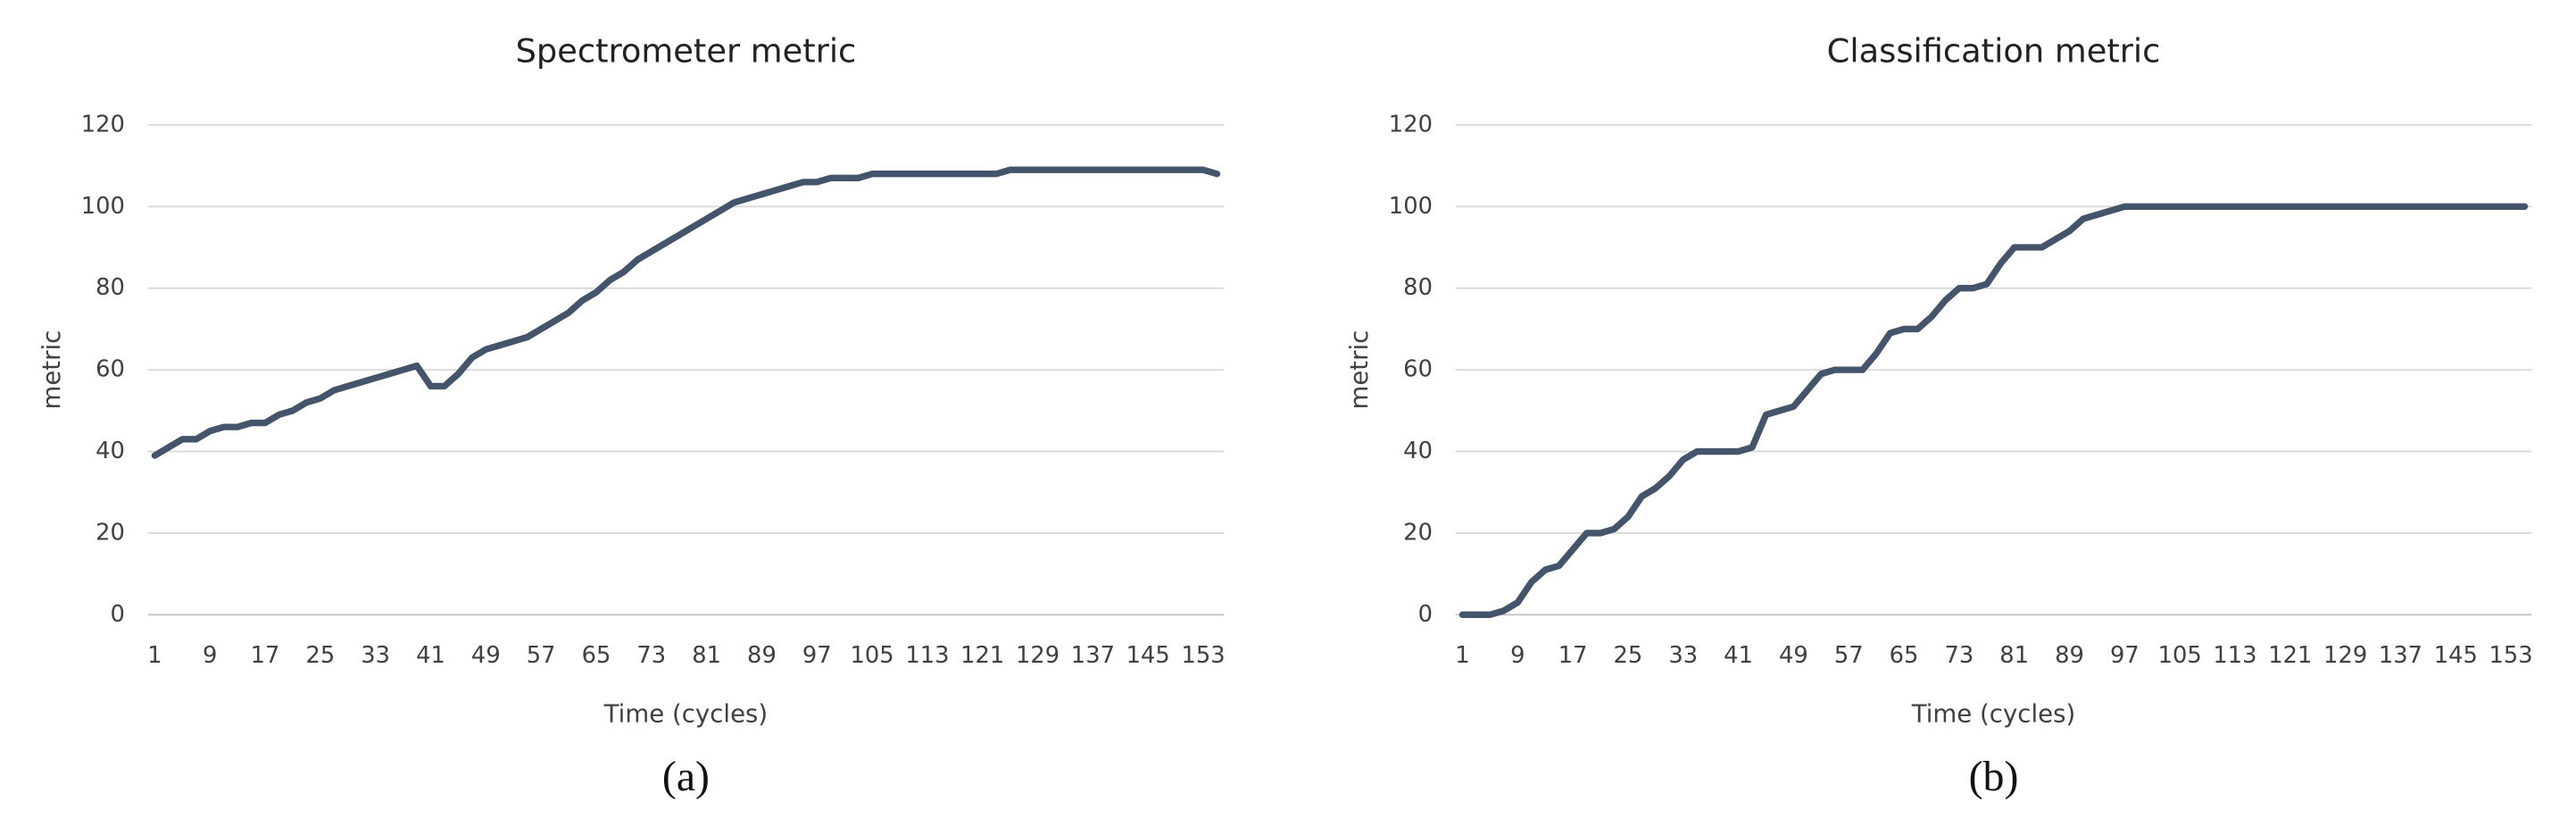 The image size is (2576, 835). I want to click on chart-title: Spectrometer metric, so click(687, 50).